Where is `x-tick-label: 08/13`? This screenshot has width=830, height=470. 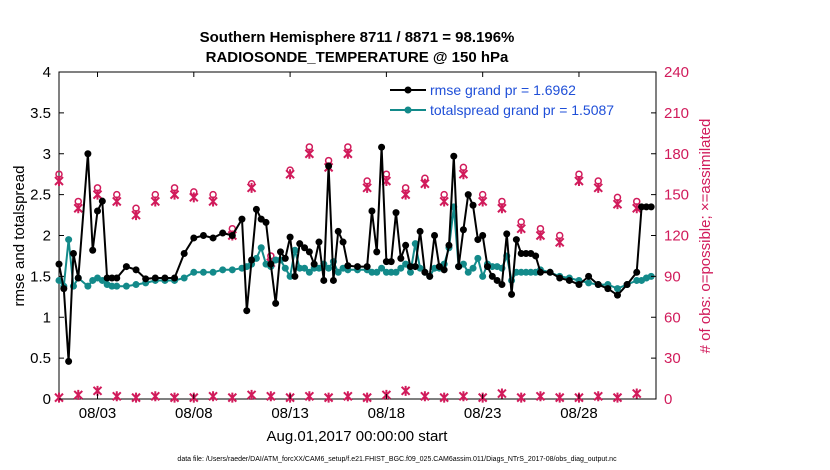
x-tick-label: 08/13 is located at coordinates (290, 413).